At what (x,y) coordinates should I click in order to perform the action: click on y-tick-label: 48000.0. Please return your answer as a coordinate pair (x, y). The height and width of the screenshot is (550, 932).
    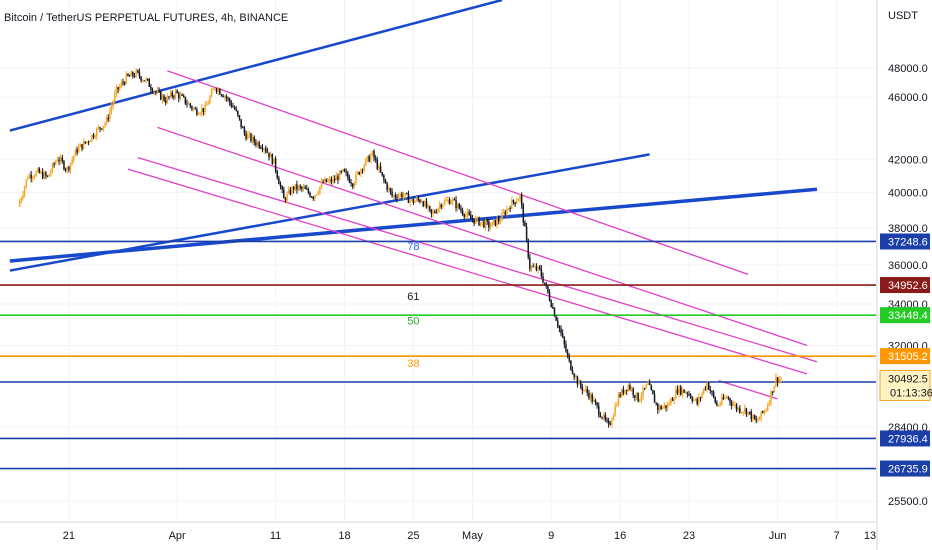
    Looking at the image, I should click on (908, 69).